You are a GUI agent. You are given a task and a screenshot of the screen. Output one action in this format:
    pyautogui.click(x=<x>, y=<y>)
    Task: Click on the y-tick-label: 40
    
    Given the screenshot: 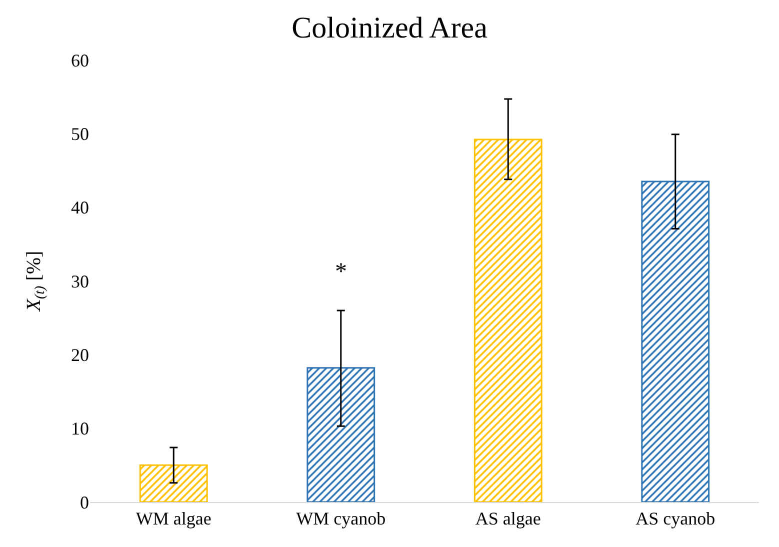 What is the action you would take?
    pyautogui.click(x=80, y=208)
    